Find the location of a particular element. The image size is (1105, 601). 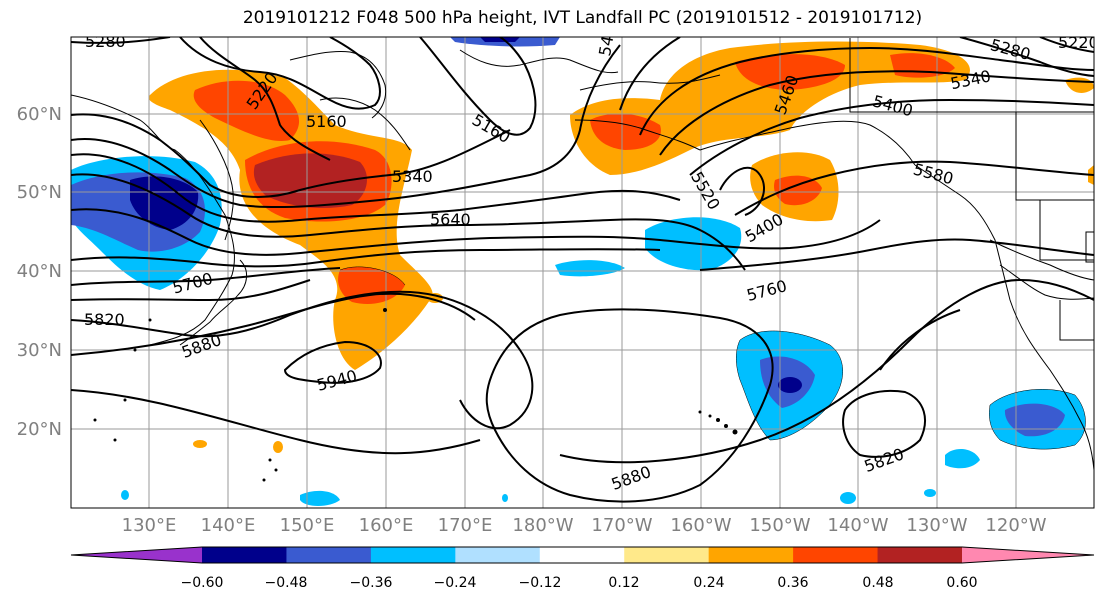

colorbar-extend-high is located at coordinates (1028, 555).